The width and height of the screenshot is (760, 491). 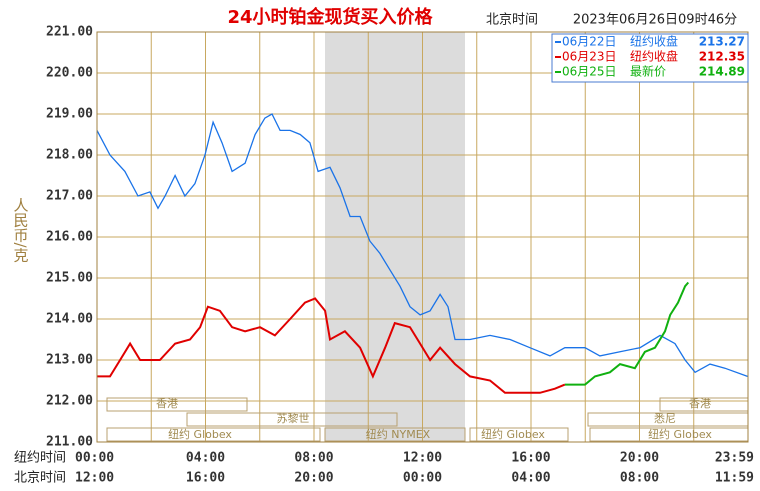 What do you see at coordinates (589, 72) in the screenshot?
I see `legend-name: 06月25日` at bounding box center [589, 72].